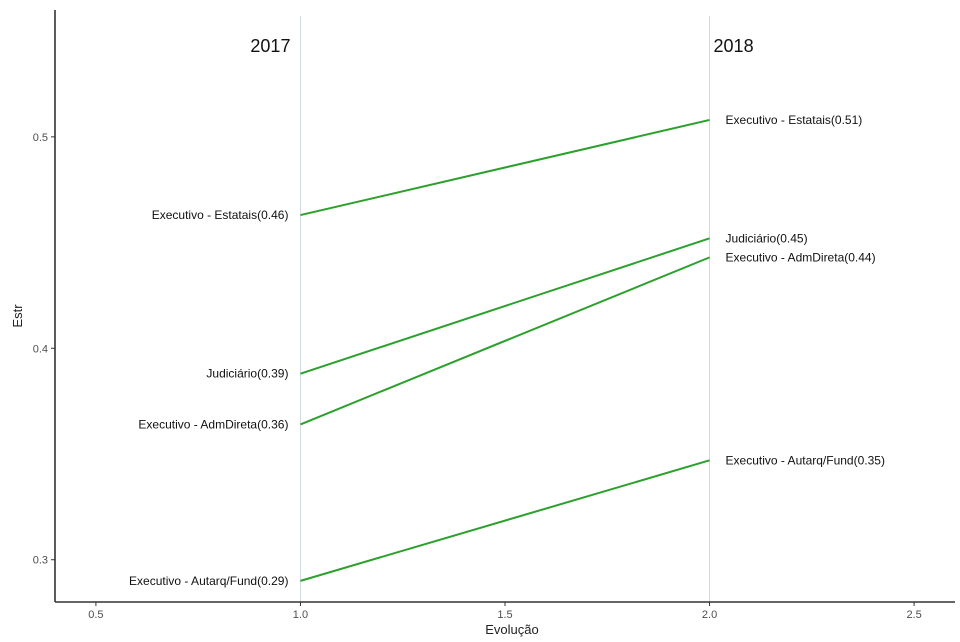 This screenshot has width=960, height=642. What do you see at coordinates (213, 424) in the screenshot?
I see `label-2017-executivo-admdireta: Executivo - AdmDireta(0.36)` at bounding box center [213, 424].